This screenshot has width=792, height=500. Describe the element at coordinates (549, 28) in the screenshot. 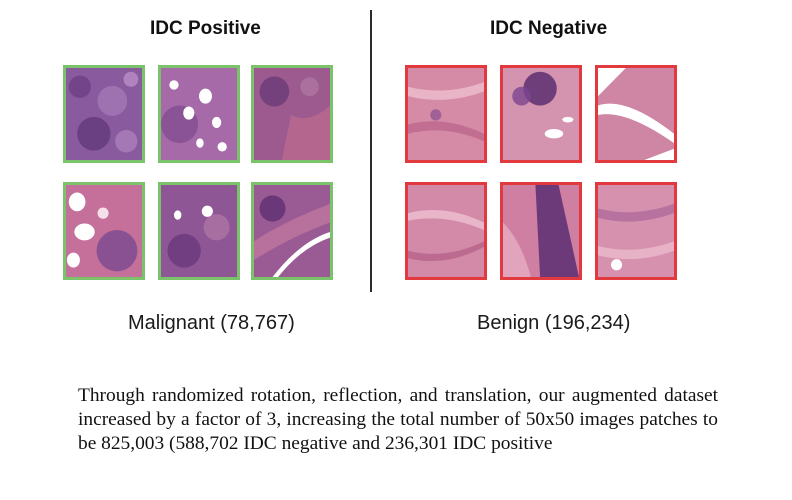

I see `idc-negative-title: IDC Negative` at that location.